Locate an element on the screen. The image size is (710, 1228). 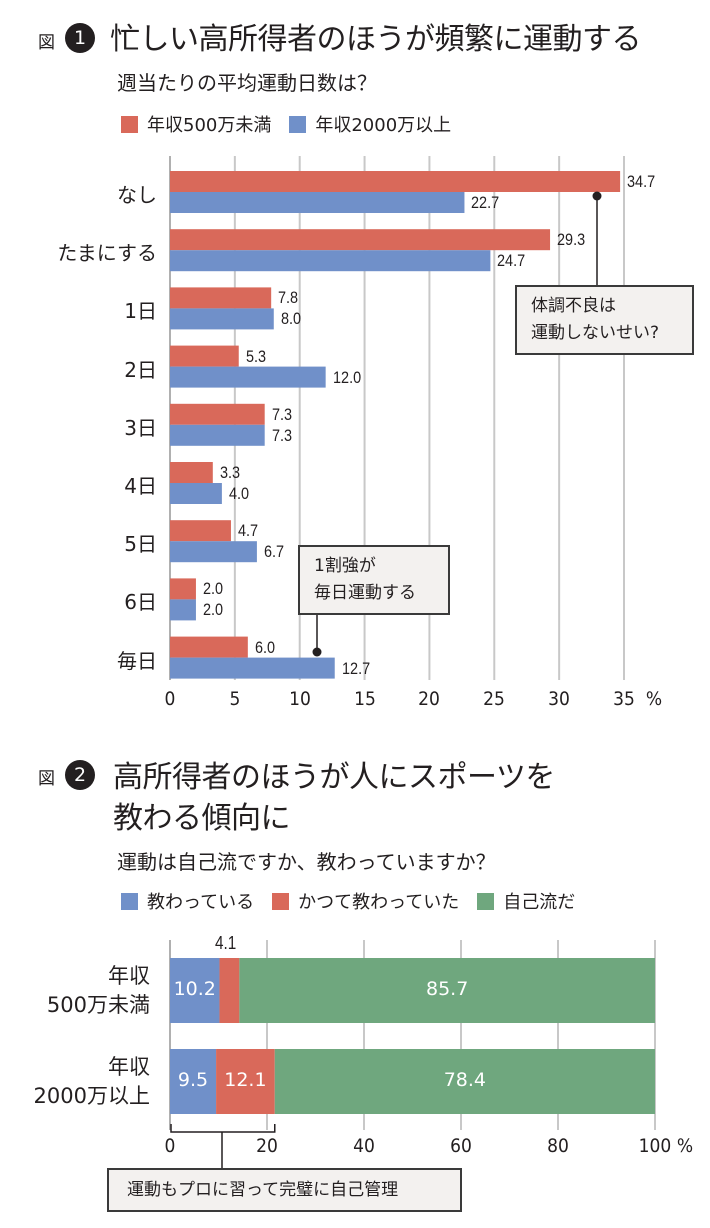
category-label: たまにする is located at coordinates (107, 253).